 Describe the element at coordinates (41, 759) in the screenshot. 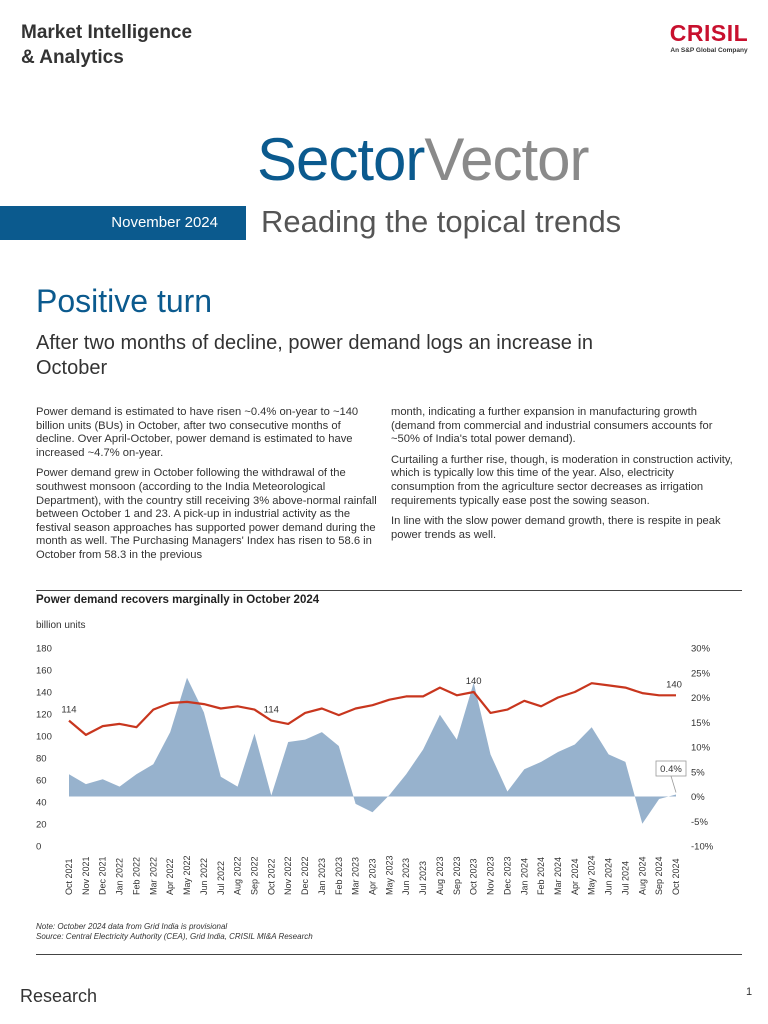

I see `y-axis-tick-label: 80` at that location.